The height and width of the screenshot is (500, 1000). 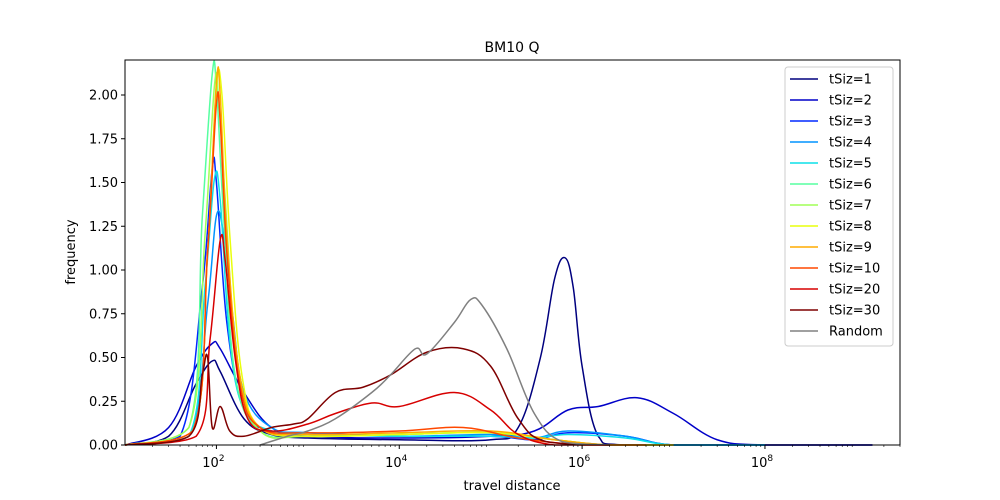 What do you see at coordinates (850, 101) in the screenshot?
I see `legend-label: tSiz=2` at bounding box center [850, 101].